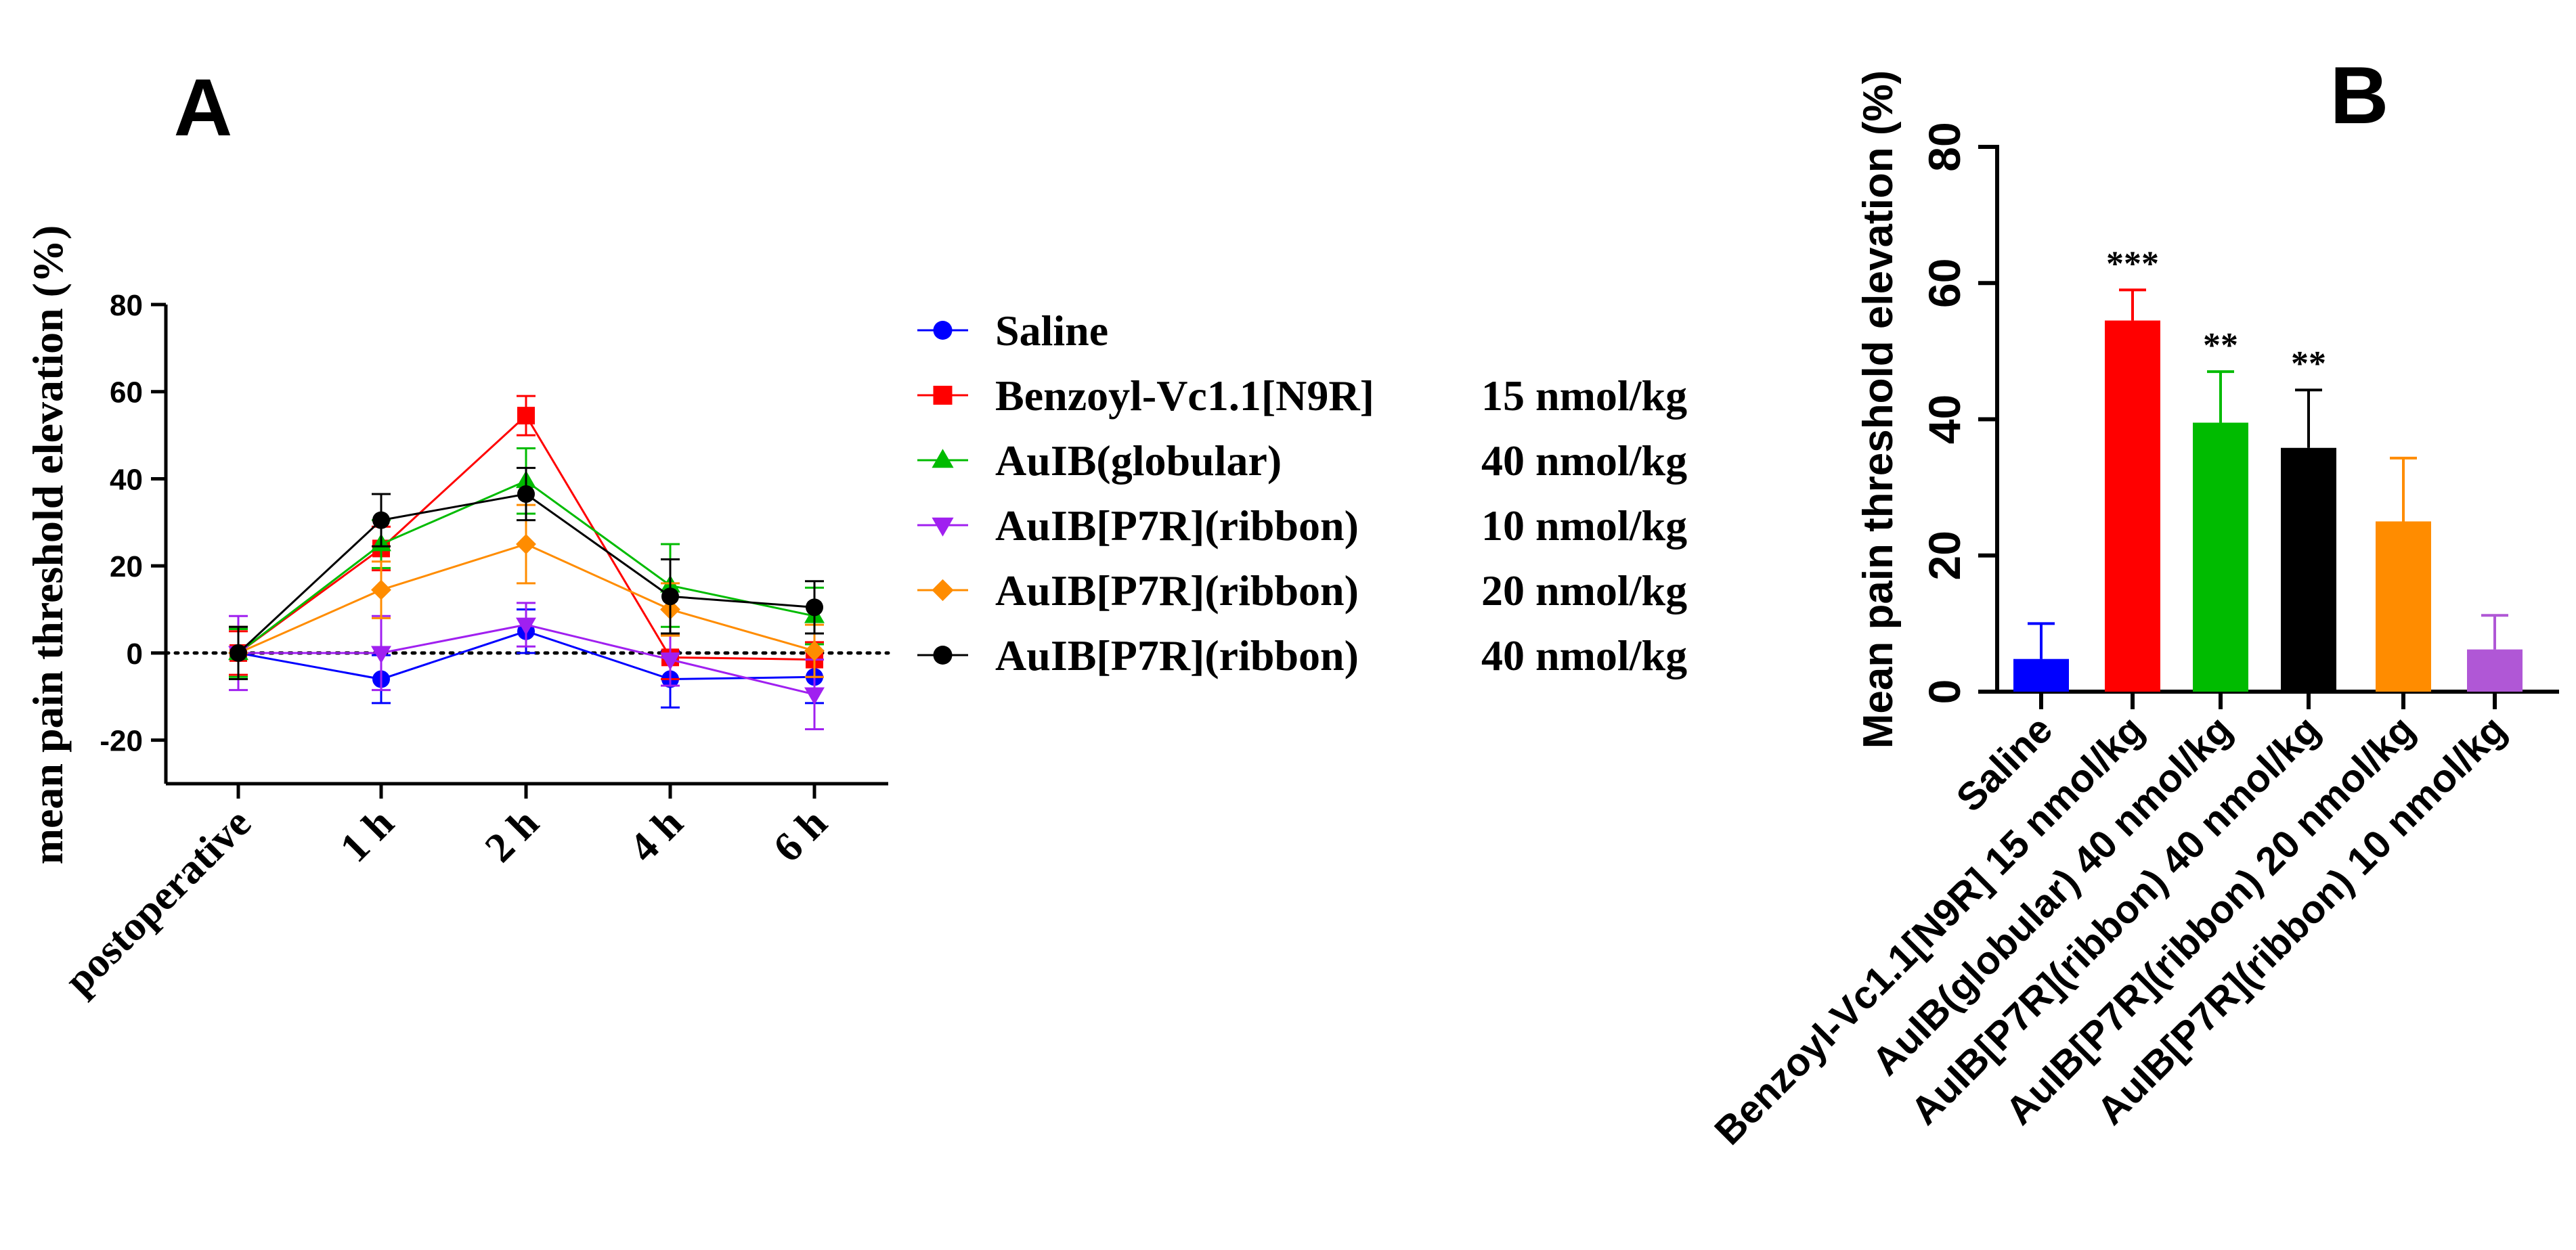 This screenshot has height=1250, width=2576. I want to click on bar-group-4: **, so click(2308, 518).